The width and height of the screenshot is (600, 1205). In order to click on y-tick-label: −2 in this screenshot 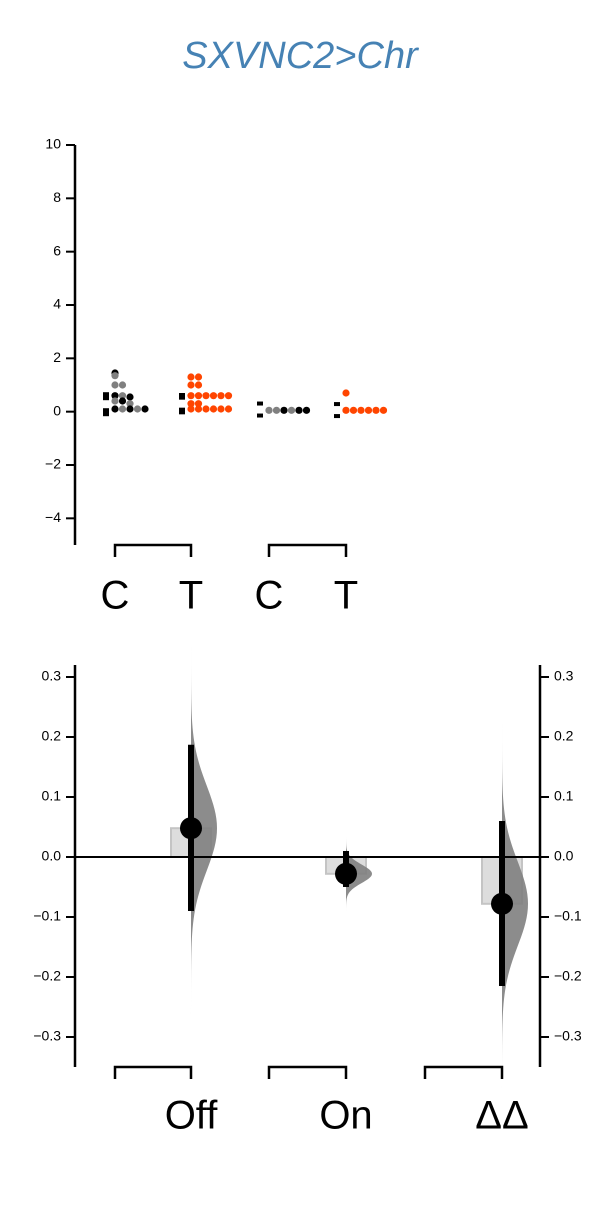, I will do `click(53, 464)`.